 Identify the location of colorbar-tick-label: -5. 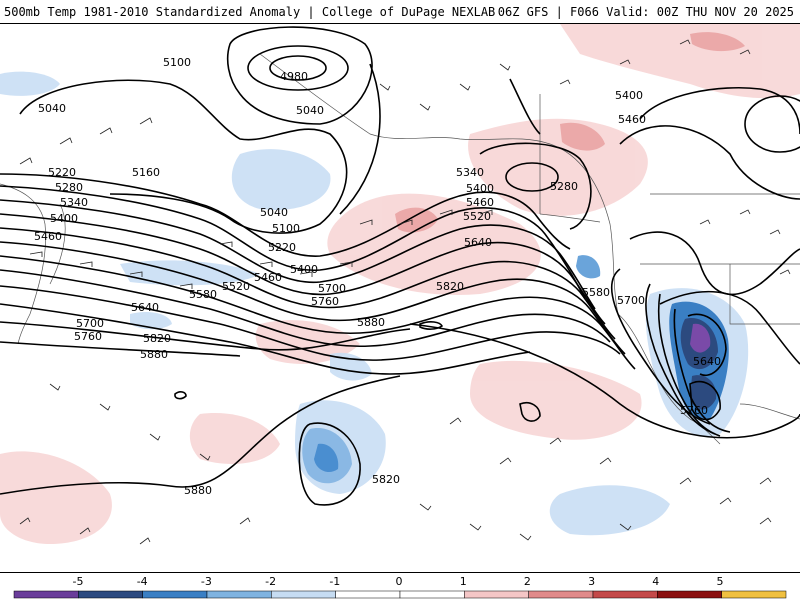
(78, 581).